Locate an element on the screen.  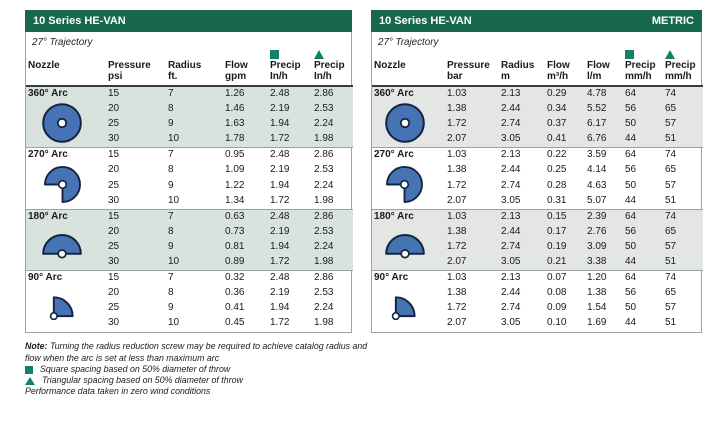
value-cell: 1.98 is located at coordinates (332, 140).